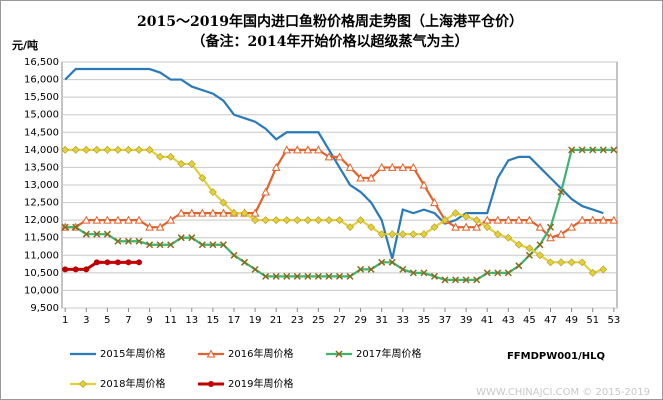  I want to click on x-tick-label: 17, so click(234, 320).